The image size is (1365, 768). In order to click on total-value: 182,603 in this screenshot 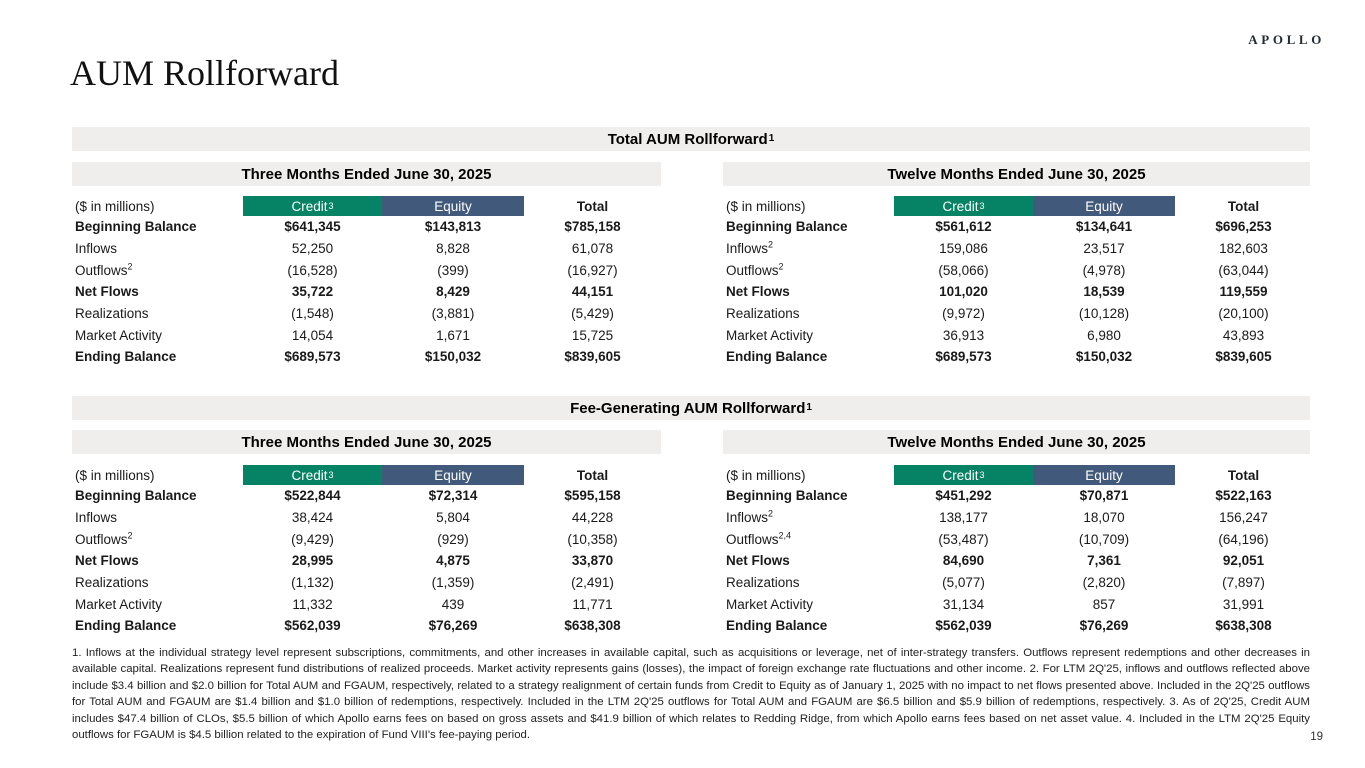, I will do `click(1243, 249)`.